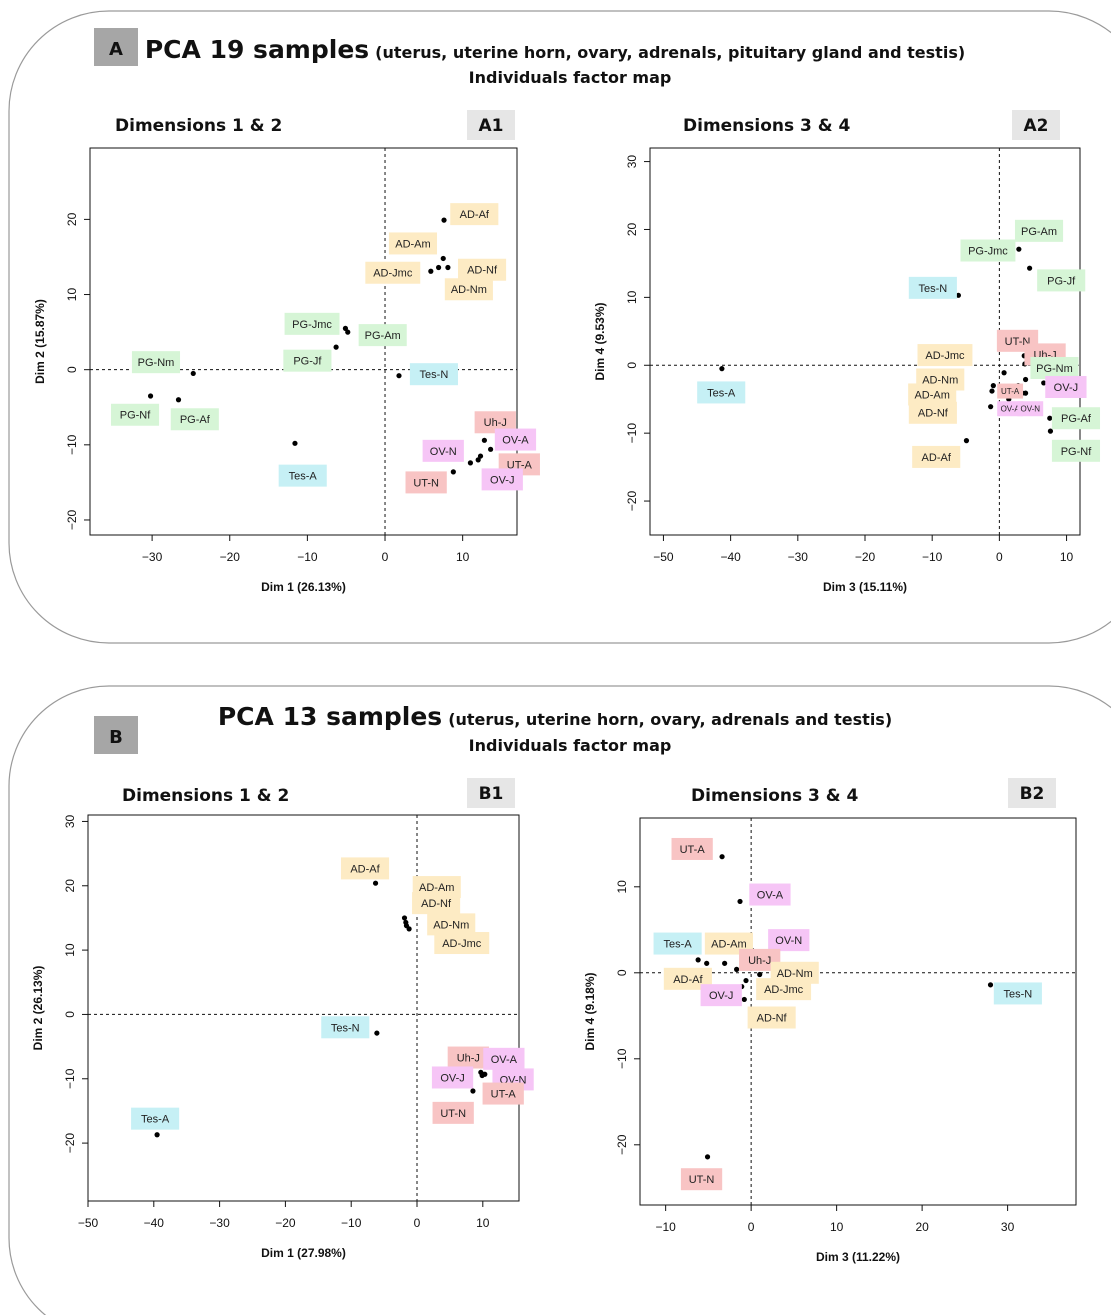  I want to click on panel-letter-box, so click(116, 47).